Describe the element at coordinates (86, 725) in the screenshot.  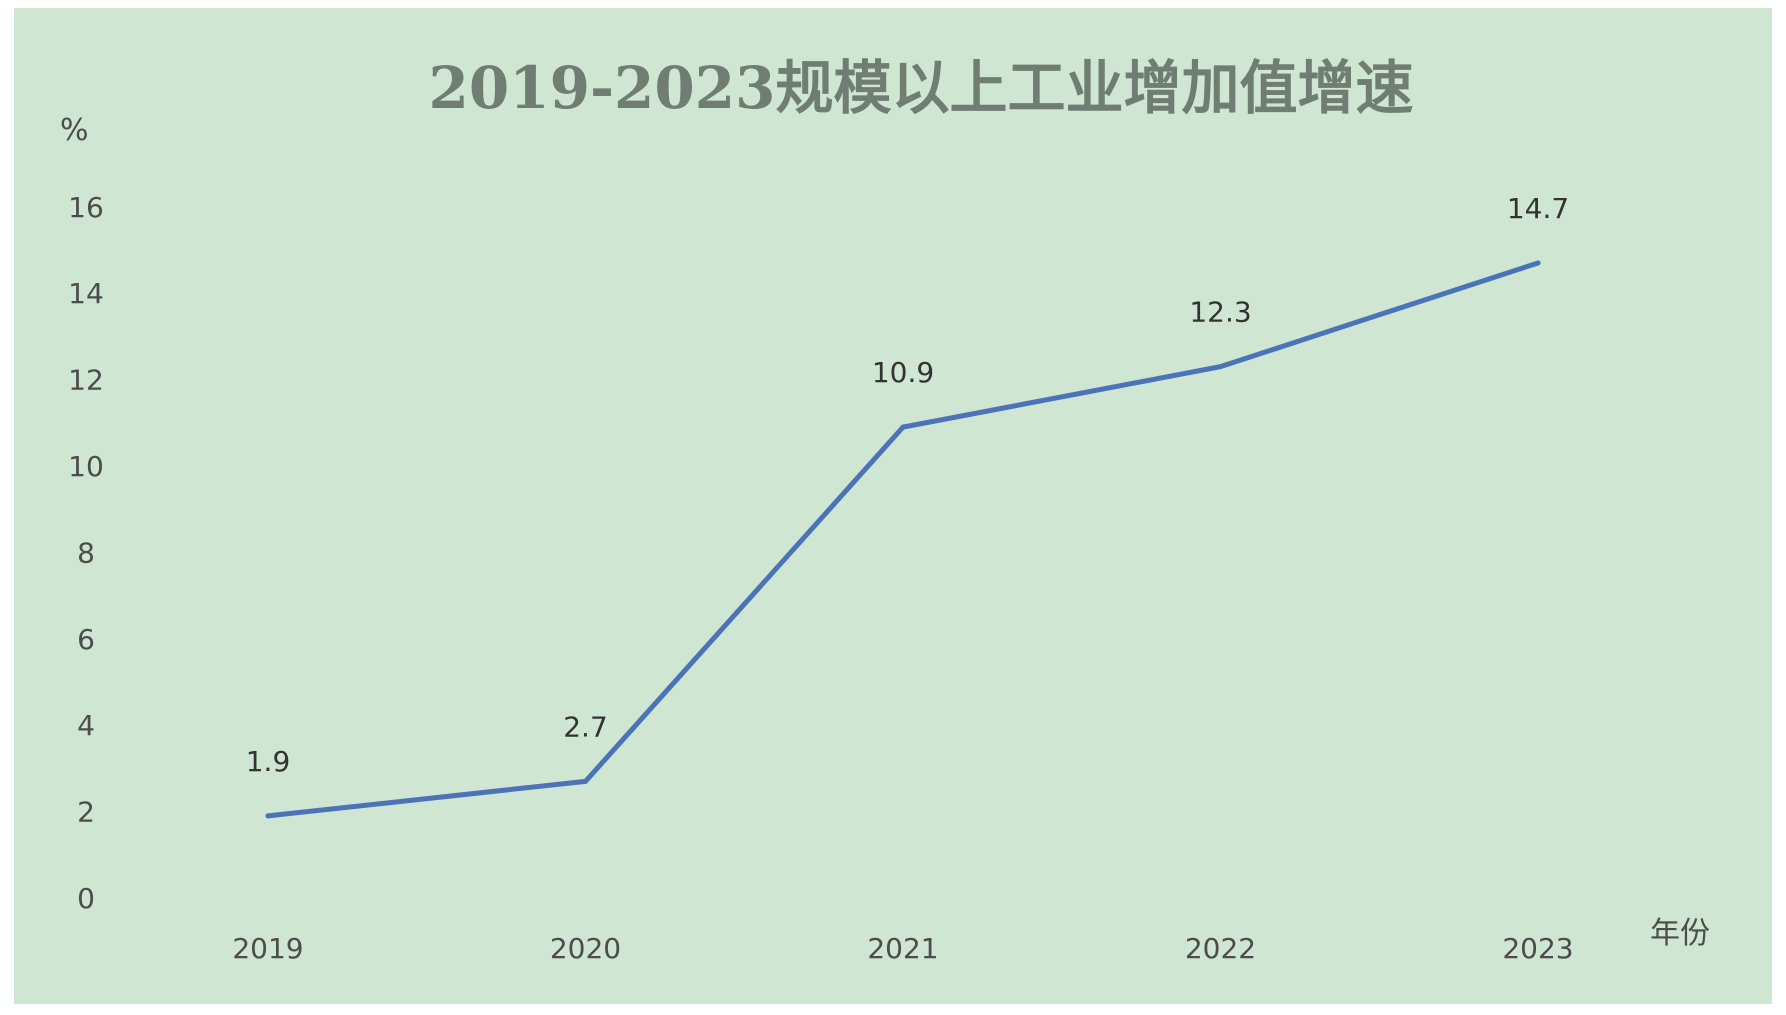
I see `y-tick-label: 4` at that location.